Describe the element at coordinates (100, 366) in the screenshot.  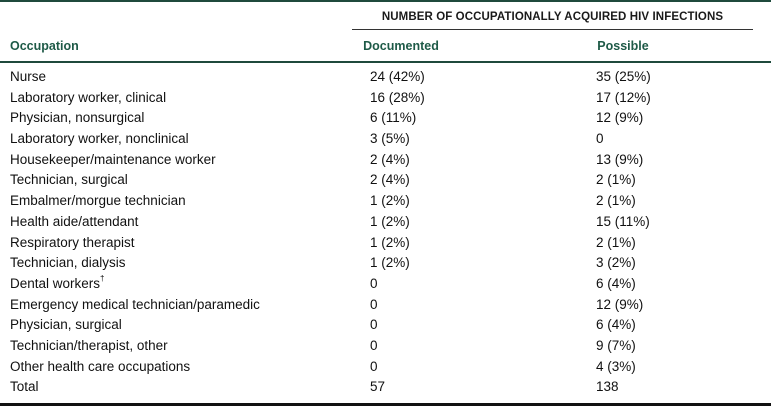
I see `occupation-cell: Other health care occupations` at that location.